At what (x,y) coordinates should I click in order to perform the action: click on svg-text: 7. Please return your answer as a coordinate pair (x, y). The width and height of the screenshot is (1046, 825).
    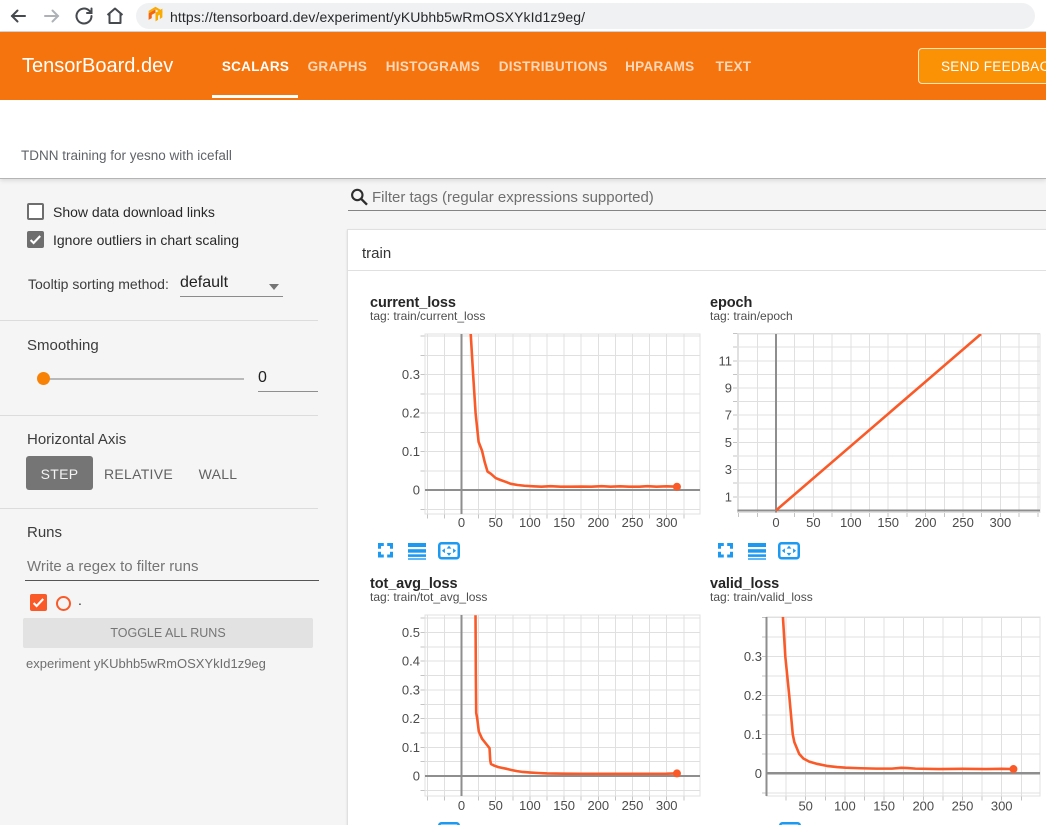
    Looking at the image, I should click on (728, 415).